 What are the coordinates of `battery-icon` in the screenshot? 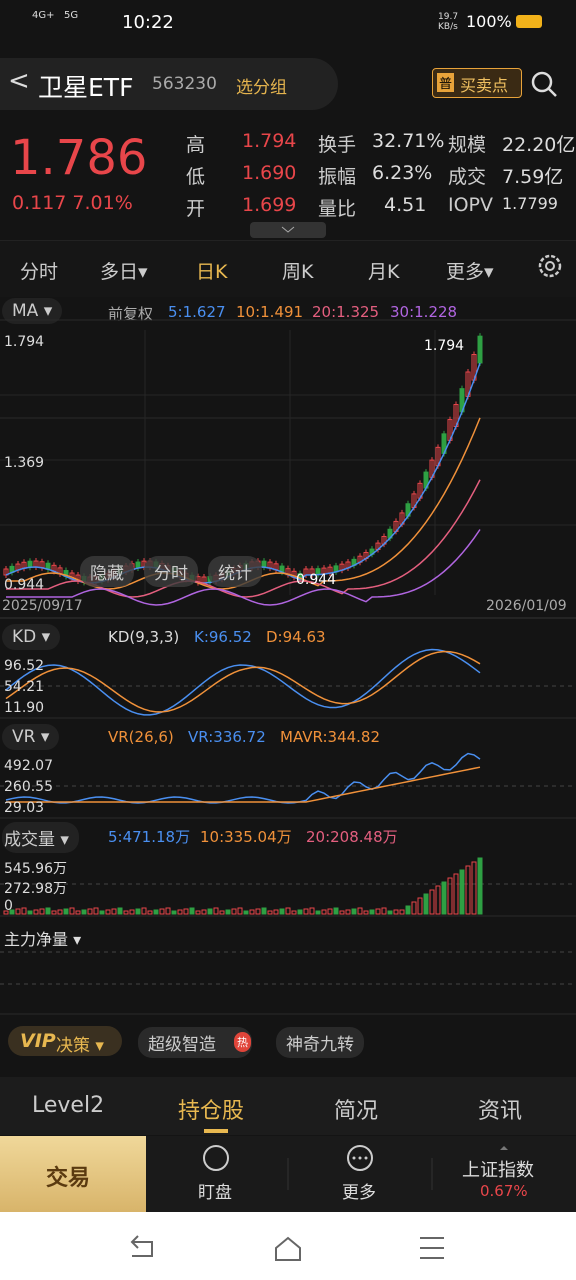 It's located at (529, 21).